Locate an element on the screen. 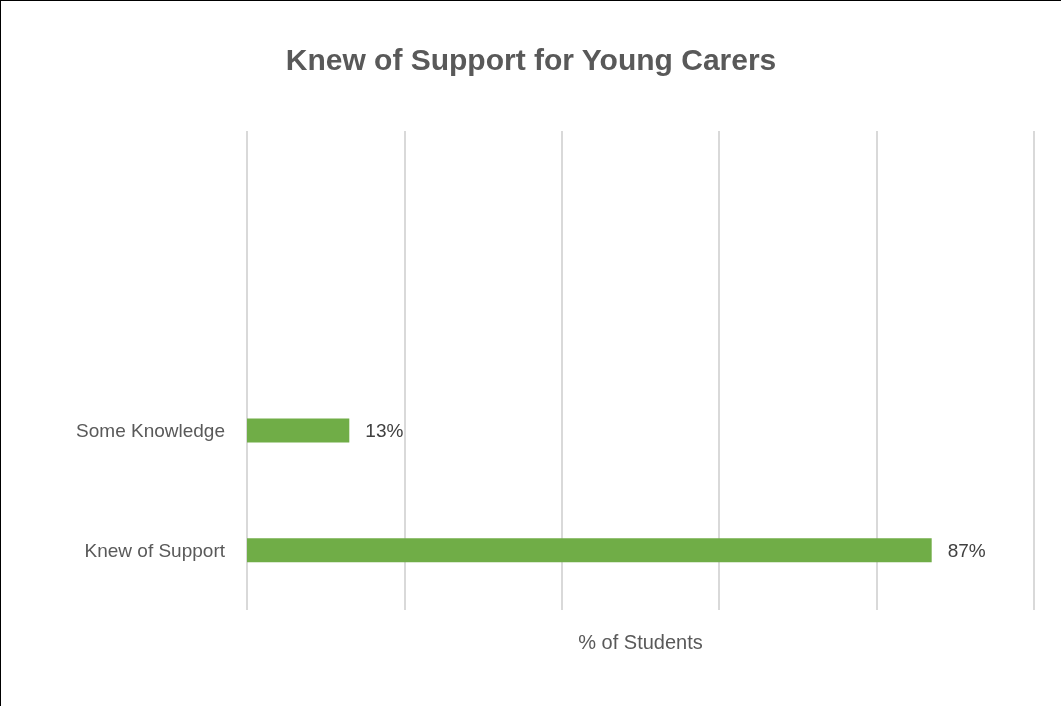  data-label: 87% is located at coordinates (966, 550).